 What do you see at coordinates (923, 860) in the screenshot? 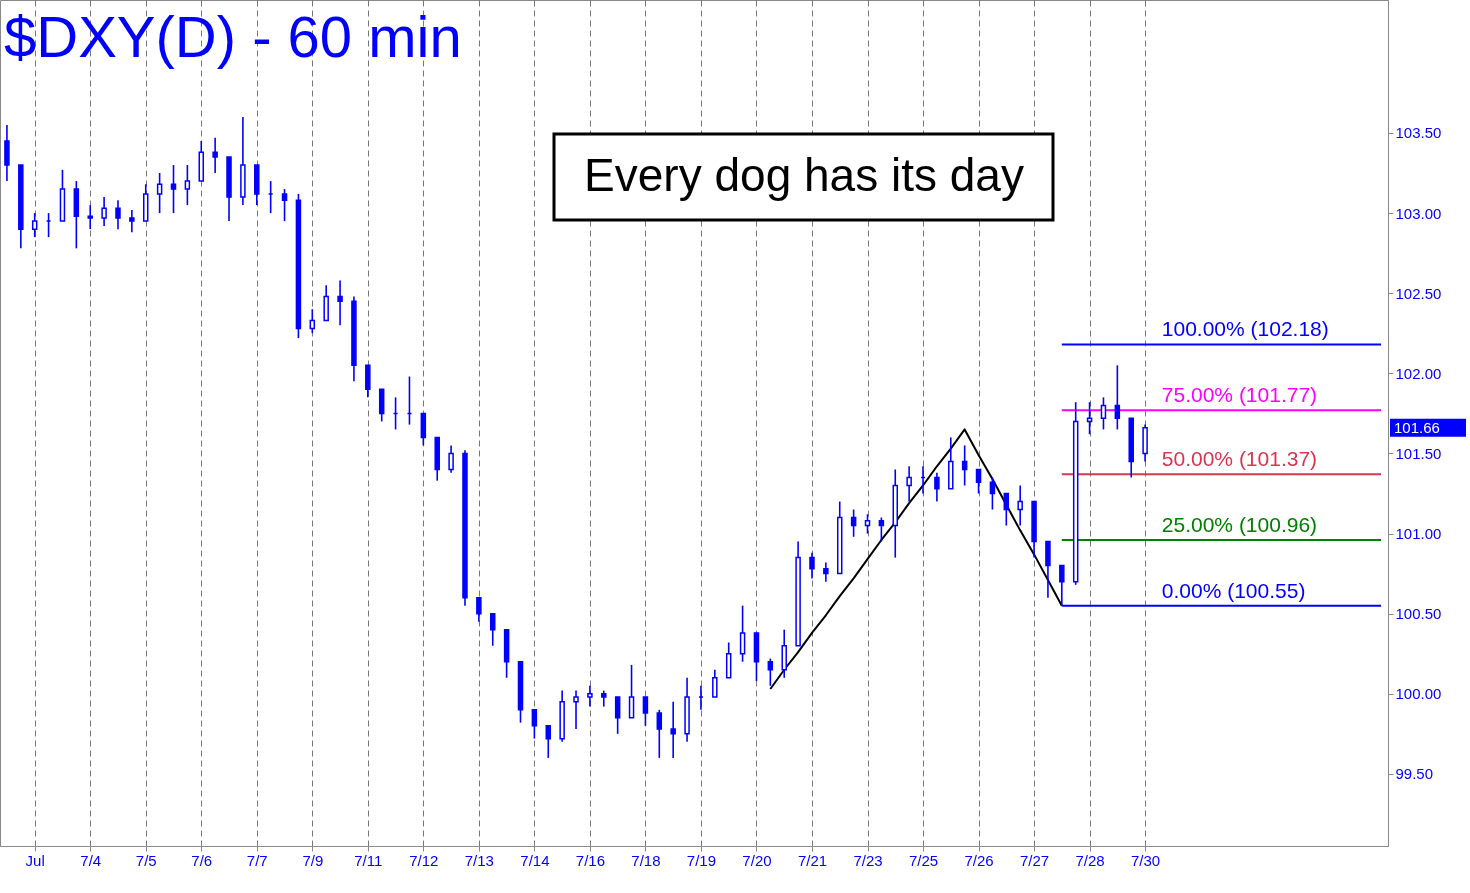
I see `x-tick-label: 7/25` at bounding box center [923, 860].